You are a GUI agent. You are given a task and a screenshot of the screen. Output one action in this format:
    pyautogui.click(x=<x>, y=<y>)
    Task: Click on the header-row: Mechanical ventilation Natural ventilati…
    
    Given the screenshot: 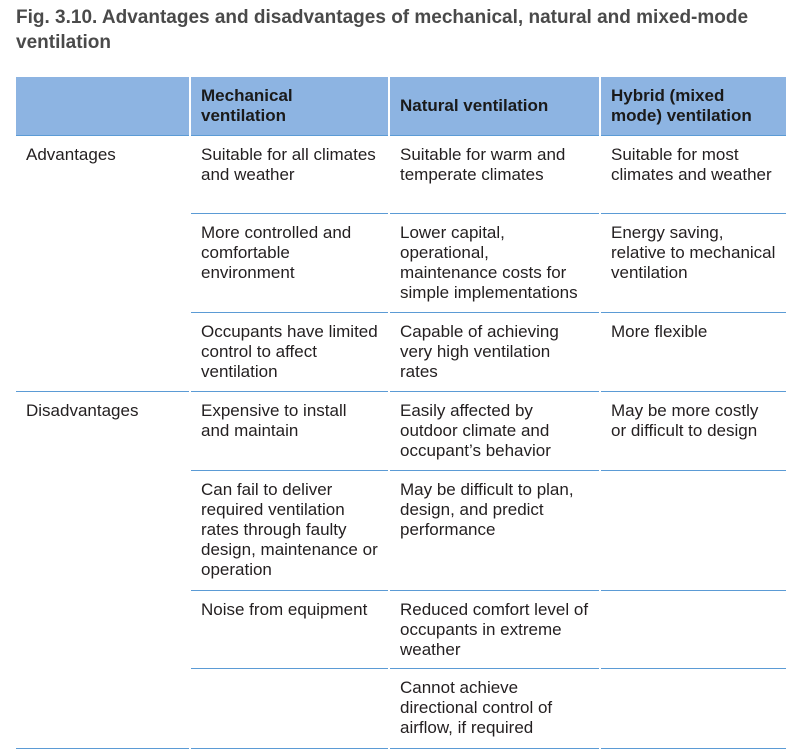 What is the action you would take?
    pyautogui.click(x=401, y=106)
    